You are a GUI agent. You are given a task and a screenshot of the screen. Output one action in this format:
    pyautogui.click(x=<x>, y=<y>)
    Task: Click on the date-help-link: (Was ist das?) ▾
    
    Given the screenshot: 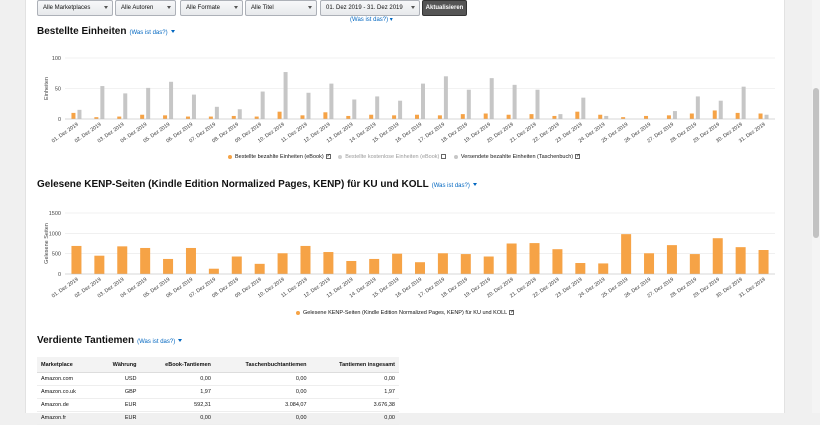 What is the action you would take?
    pyautogui.click(x=371, y=19)
    